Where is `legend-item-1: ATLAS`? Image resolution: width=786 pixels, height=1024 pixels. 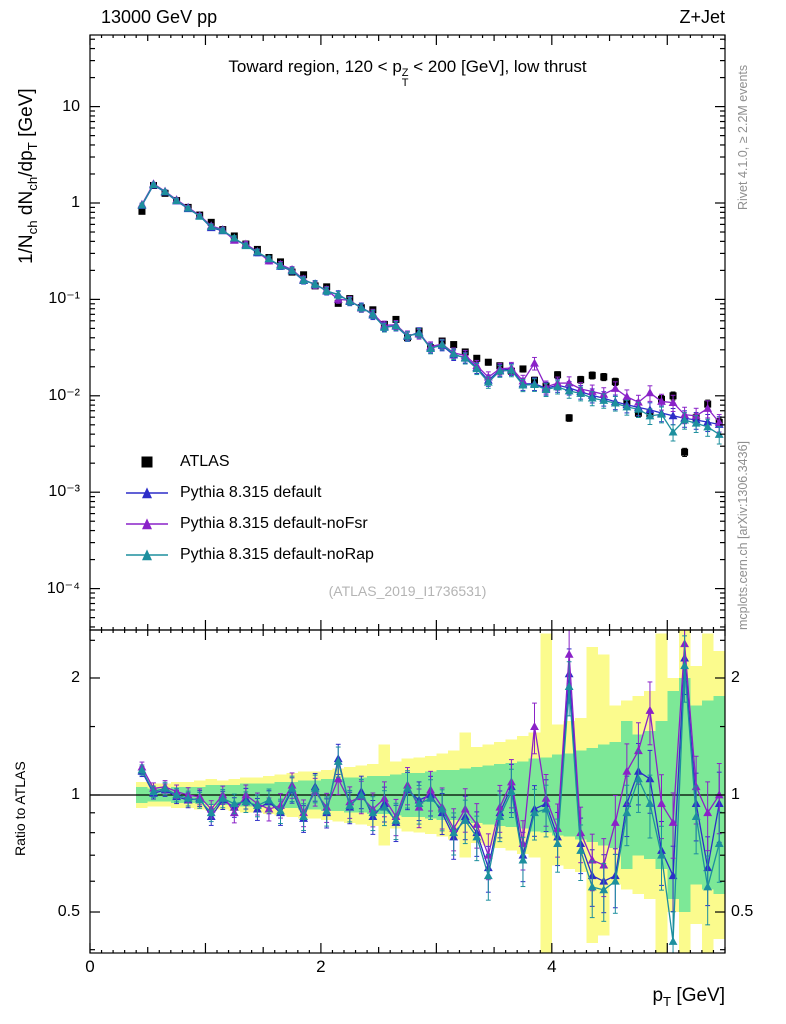 legend-item-1: ATLAS is located at coordinates (249, 461).